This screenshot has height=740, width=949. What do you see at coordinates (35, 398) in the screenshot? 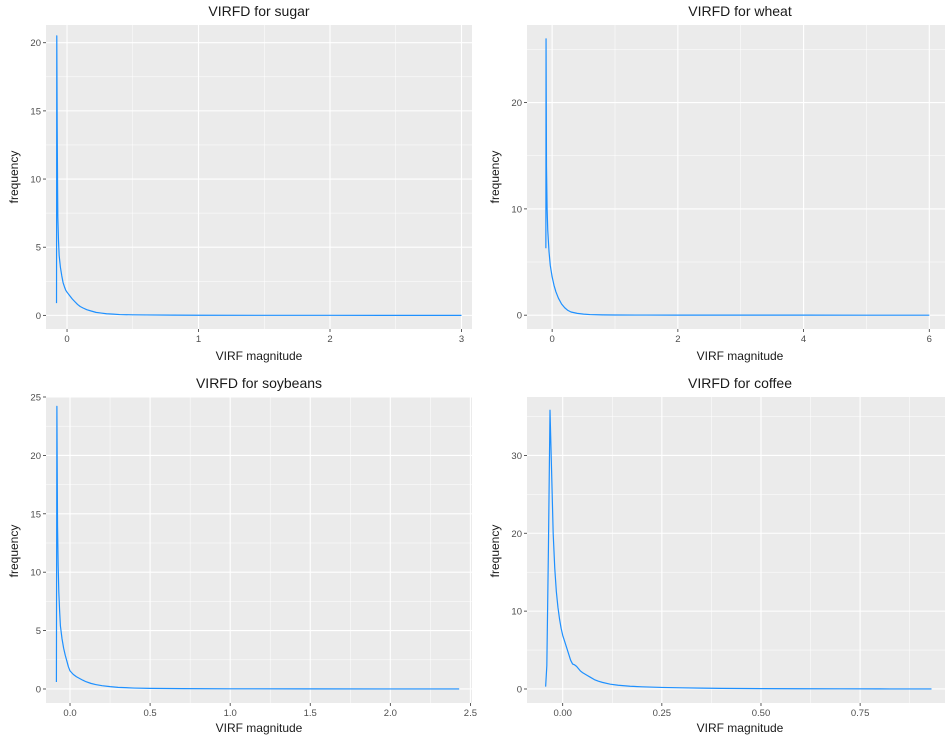
I see `y-tick-label: 25` at bounding box center [35, 398].